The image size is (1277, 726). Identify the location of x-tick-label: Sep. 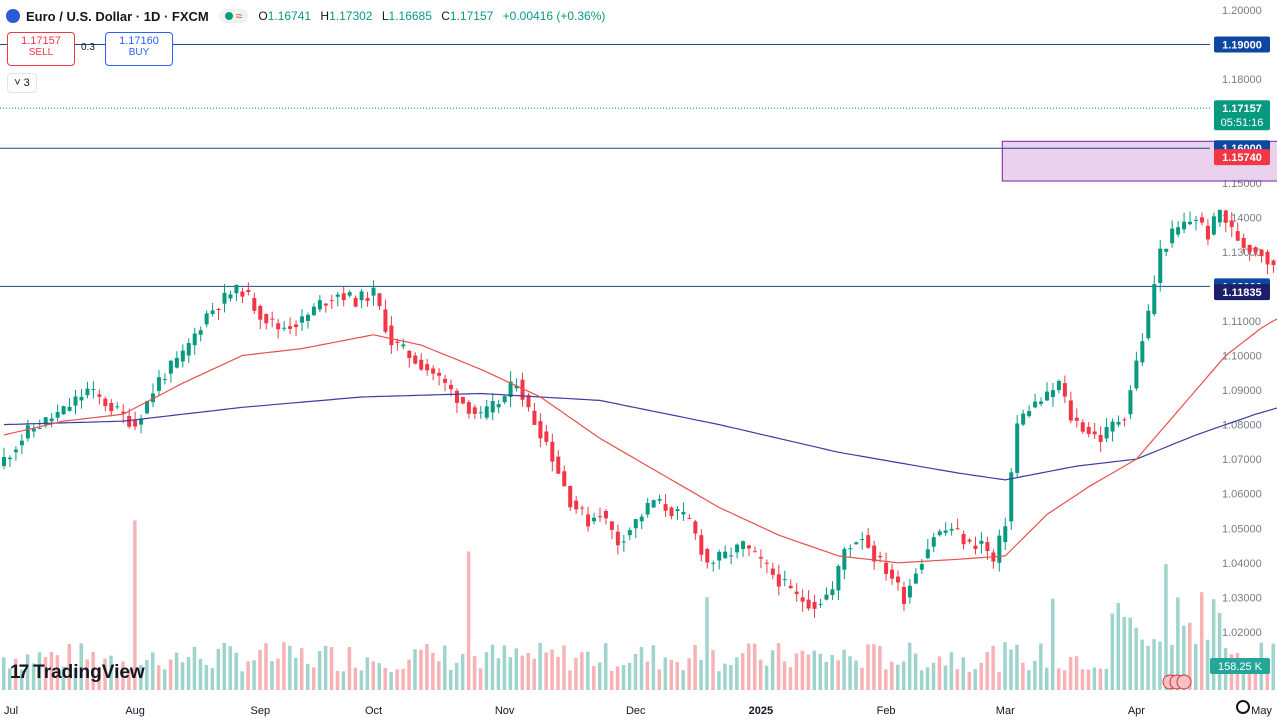
(260, 711).